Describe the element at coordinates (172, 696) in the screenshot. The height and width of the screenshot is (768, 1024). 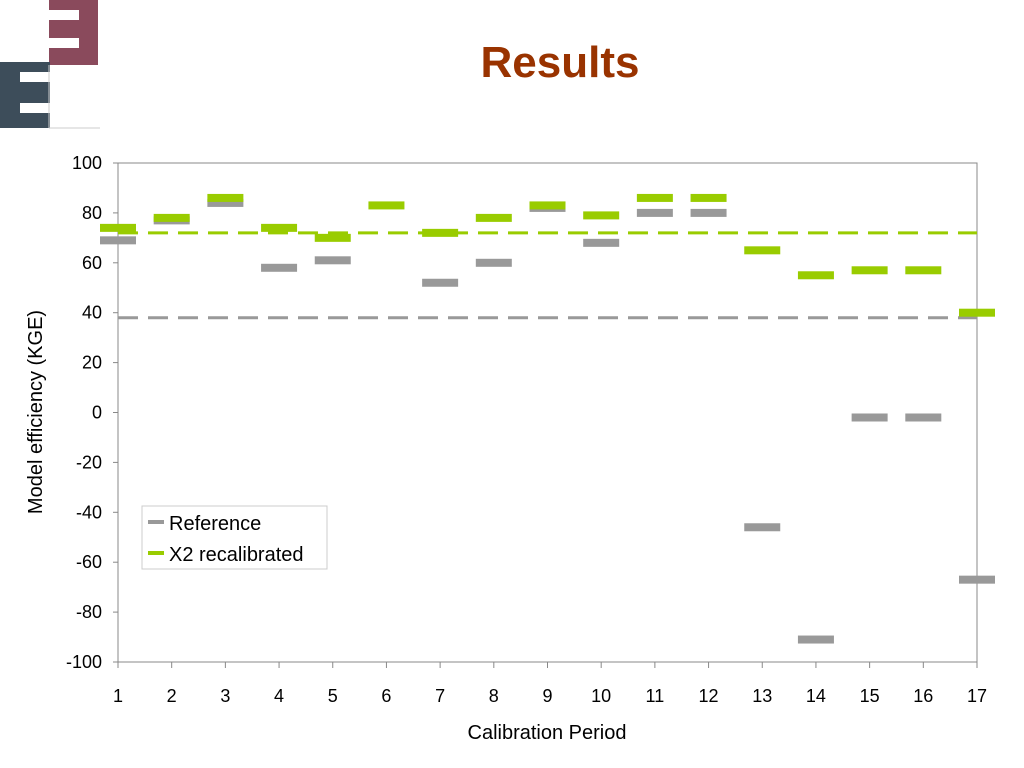
I see `x-tick-label: 2` at that location.